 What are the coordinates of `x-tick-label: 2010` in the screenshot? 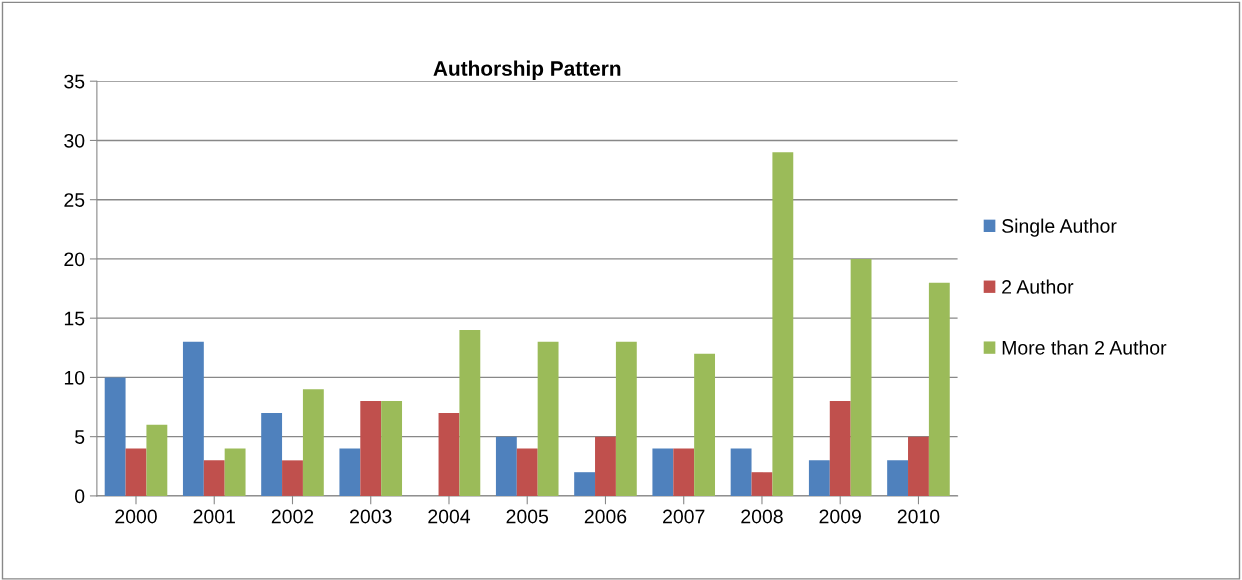 It's located at (918, 516).